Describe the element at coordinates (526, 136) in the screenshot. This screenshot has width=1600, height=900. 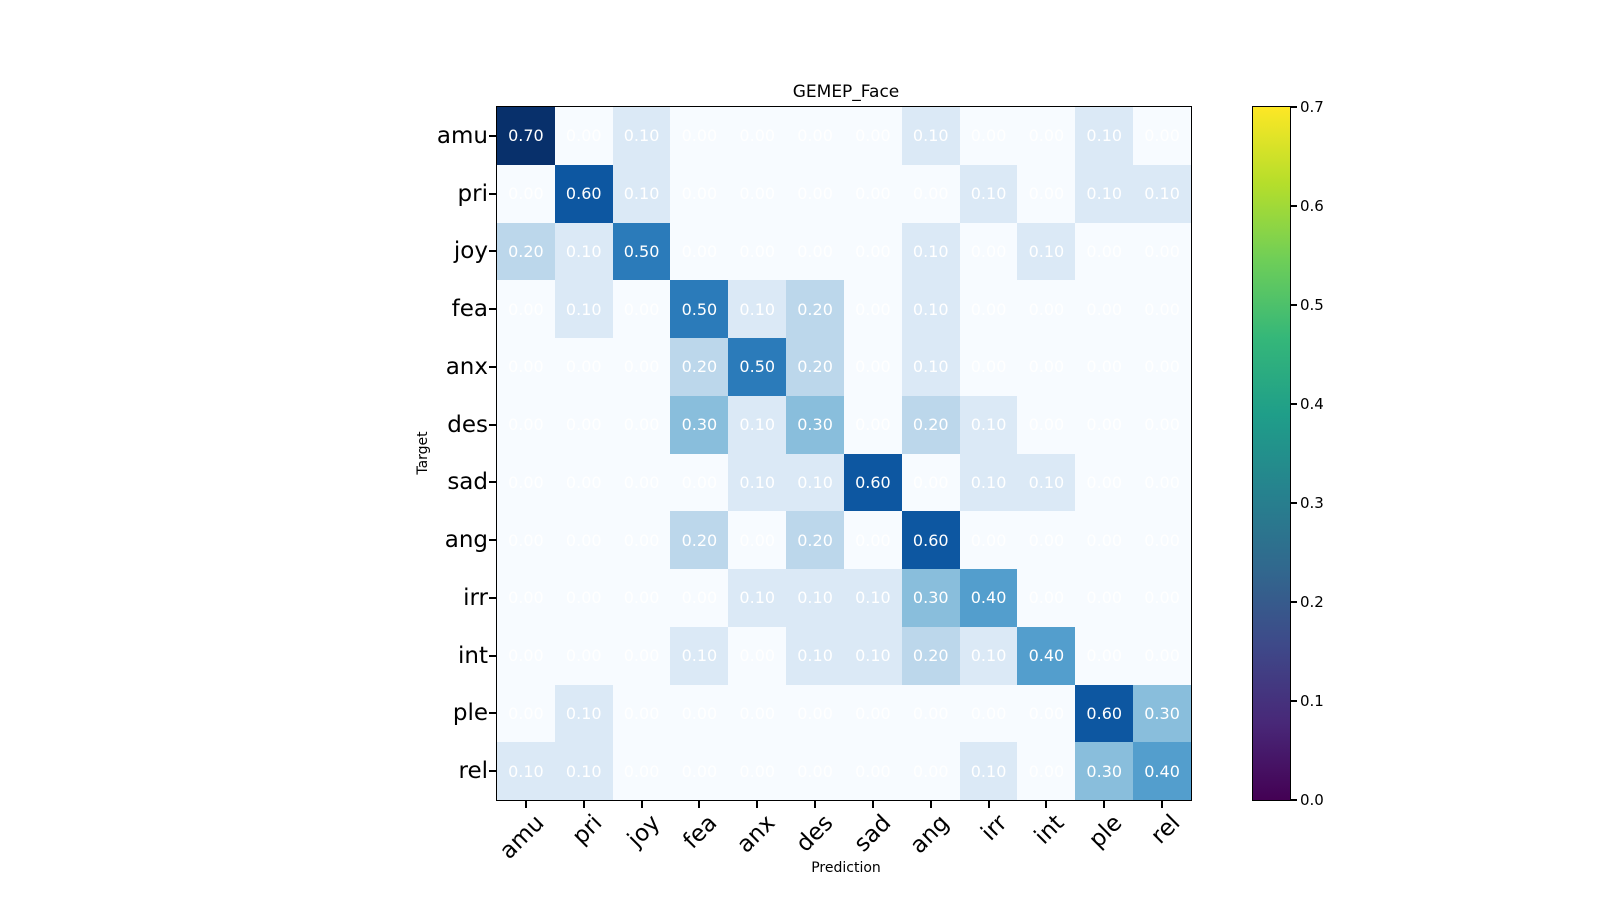
I see `heatmap-cell: 0.70` at that location.